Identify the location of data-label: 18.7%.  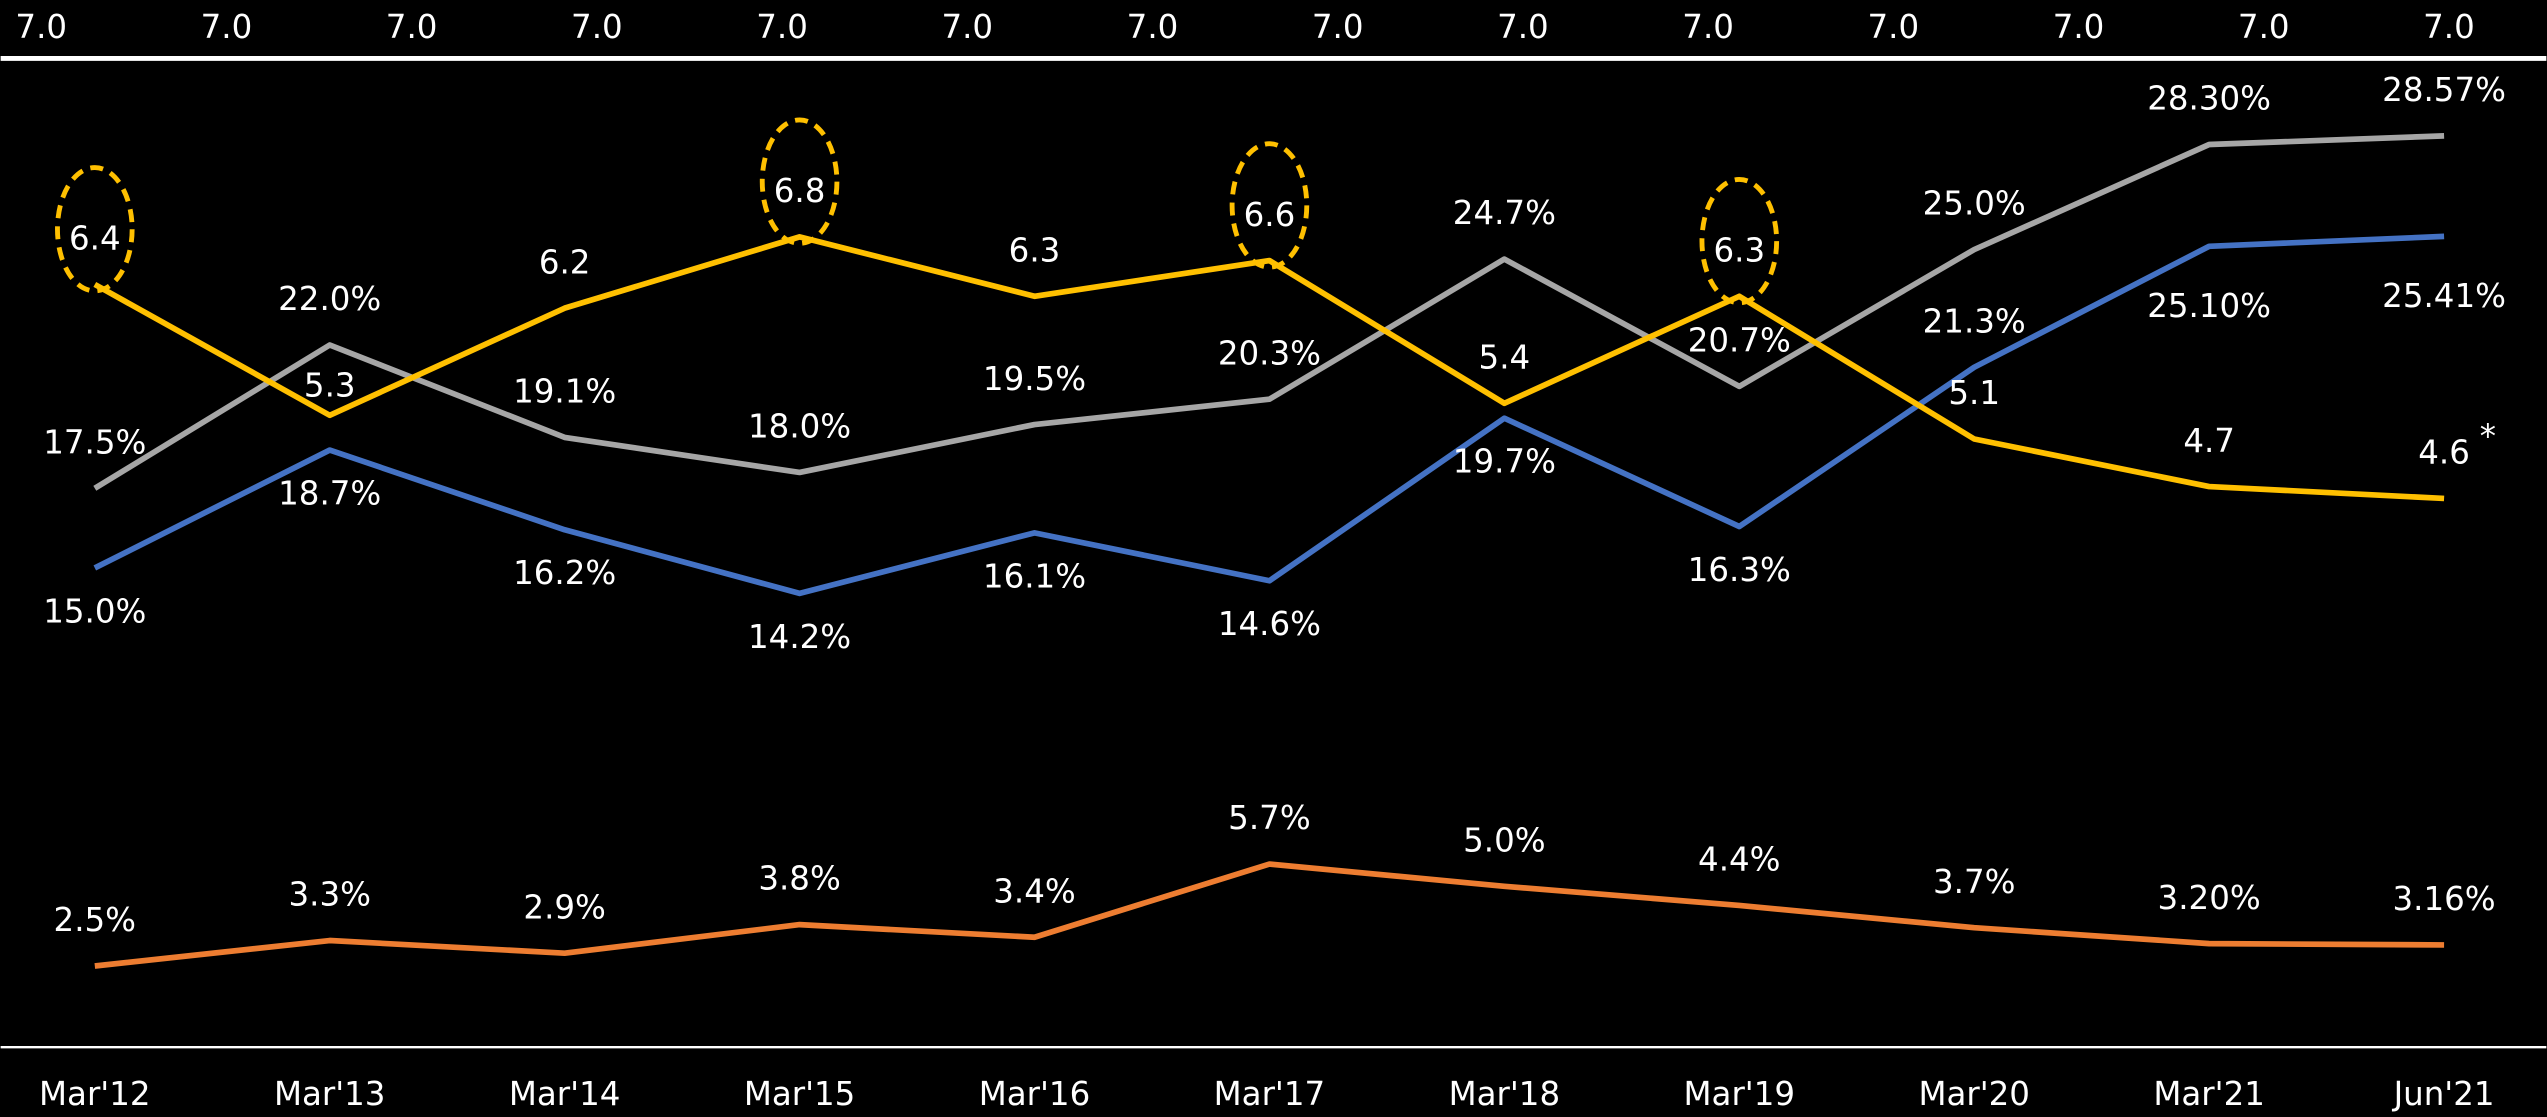
(329, 494).